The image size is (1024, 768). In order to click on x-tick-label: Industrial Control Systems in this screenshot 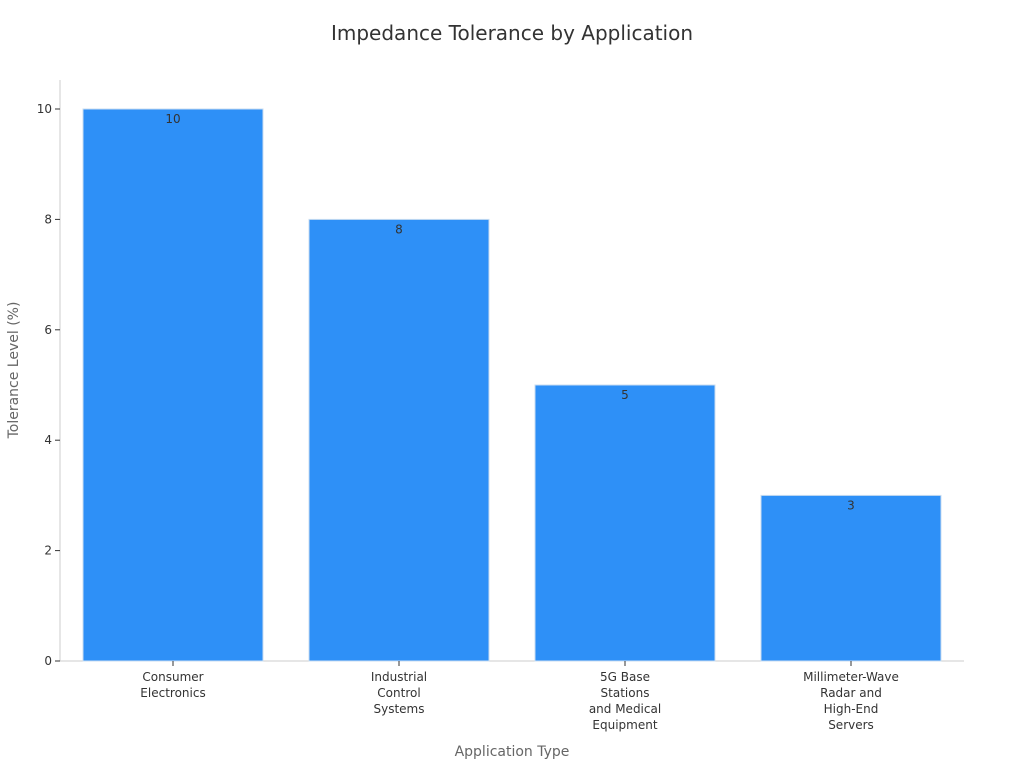, I will do `click(399, 693)`.